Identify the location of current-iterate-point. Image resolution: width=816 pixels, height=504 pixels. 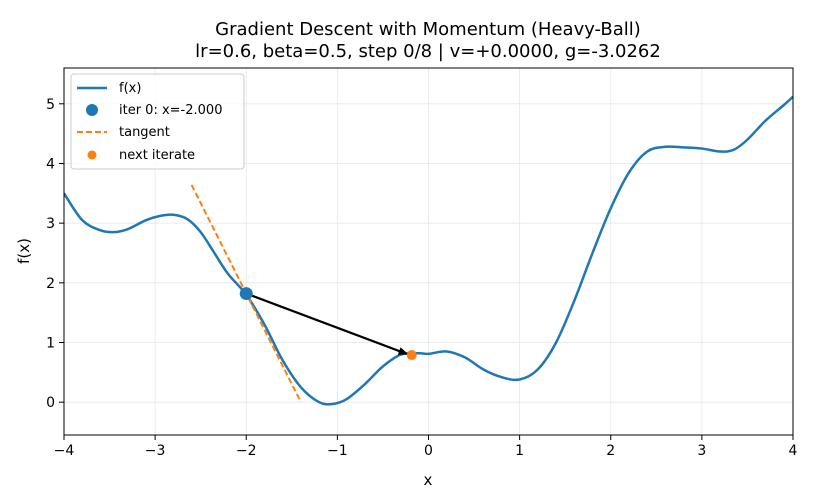
(246, 294).